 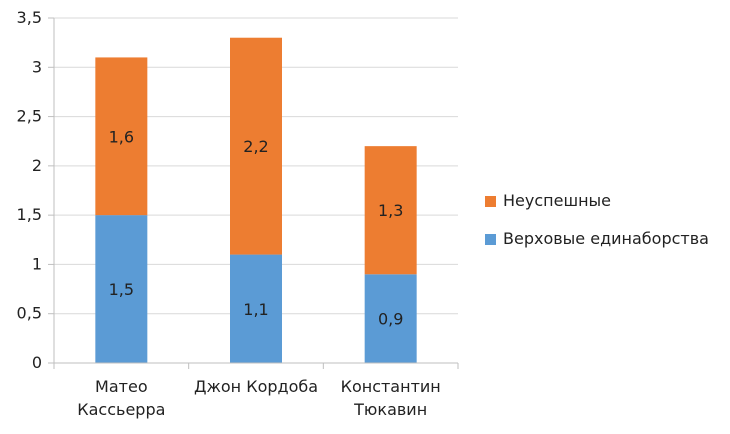 I want to click on legend-label: Верховые единаборства, so click(x=606, y=238).